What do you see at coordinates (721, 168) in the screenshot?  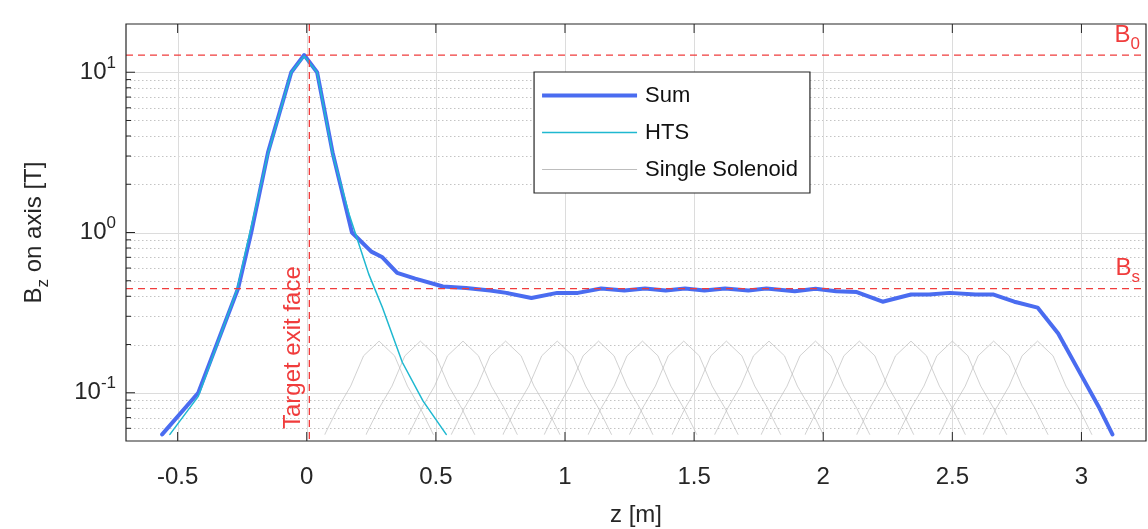 I see `legend-label: Single Solenoid` at bounding box center [721, 168].